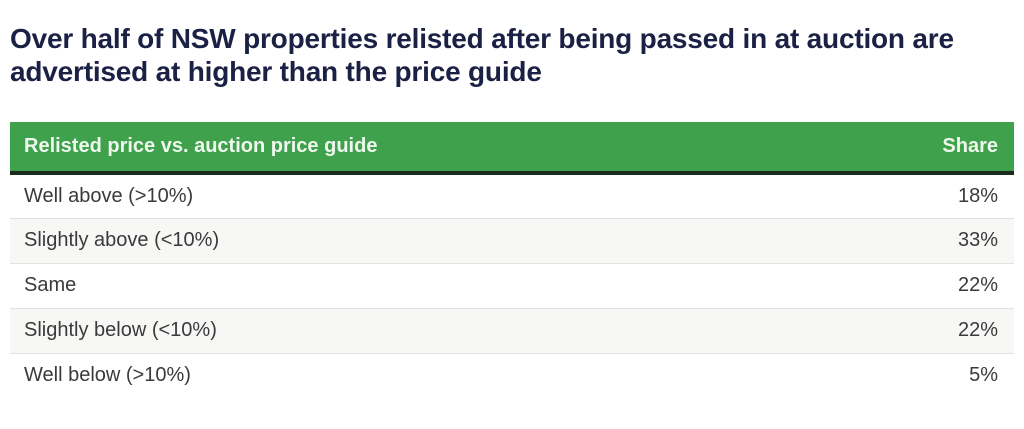 This screenshot has width=1024, height=429. Describe the element at coordinates (420, 148) in the screenshot. I see `column-header-relisted-price: Relisted price vs. auction price guide` at that location.